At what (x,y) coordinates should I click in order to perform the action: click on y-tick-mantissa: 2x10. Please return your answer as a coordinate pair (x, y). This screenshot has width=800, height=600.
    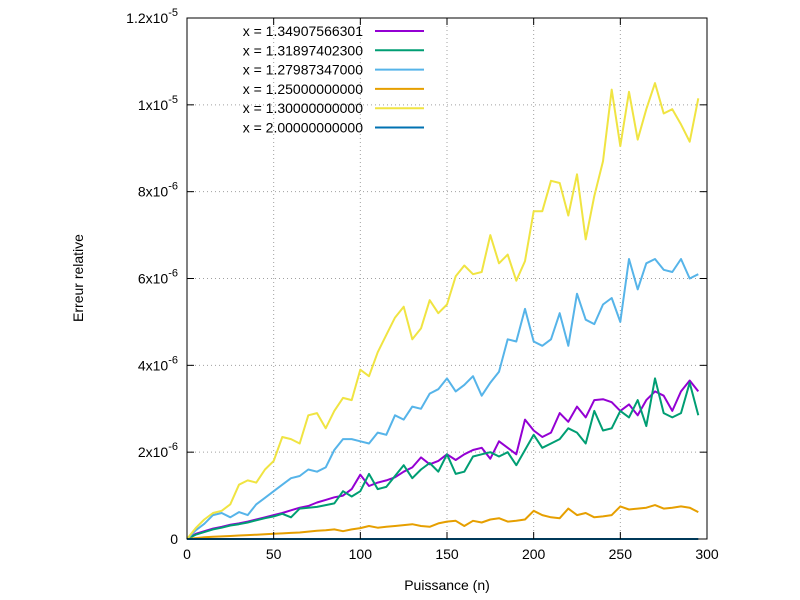
    Looking at the image, I should click on (153, 452).